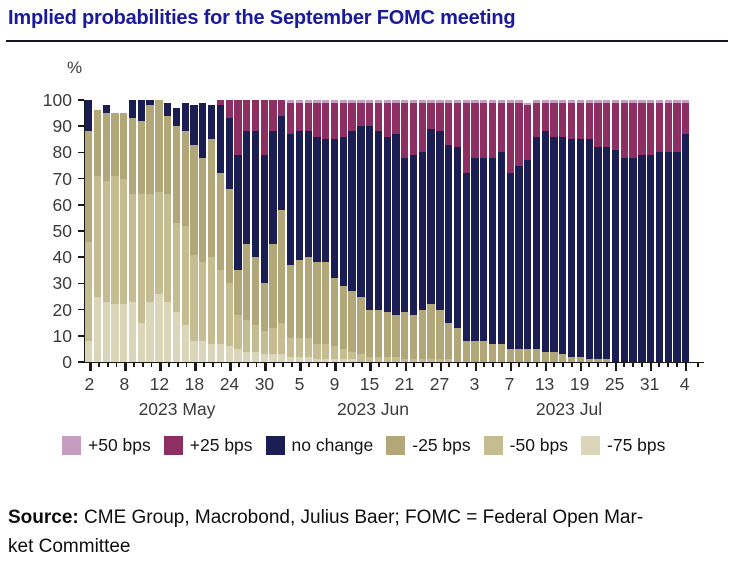 Image resolution: width=734 pixels, height=576 pixels. What do you see at coordinates (439, 384) in the screenshot?
I see `x-tick-label: 27` at bounding box center [439, 384].